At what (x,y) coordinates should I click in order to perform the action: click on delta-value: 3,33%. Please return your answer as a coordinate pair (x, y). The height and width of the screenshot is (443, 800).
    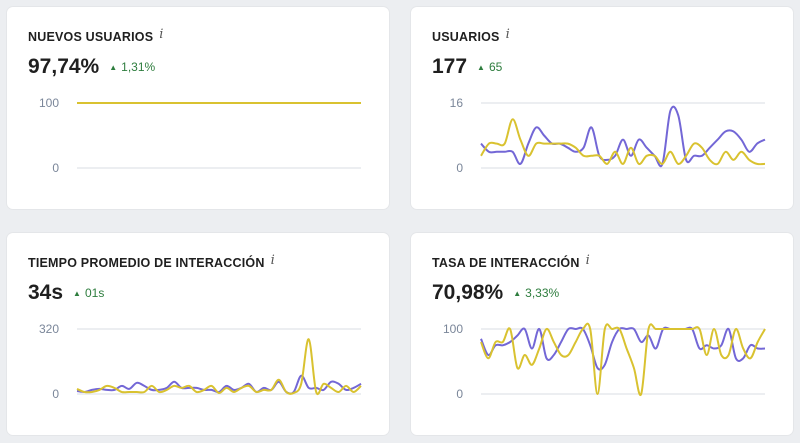
    Looking at the image, I should click on (542, 293).